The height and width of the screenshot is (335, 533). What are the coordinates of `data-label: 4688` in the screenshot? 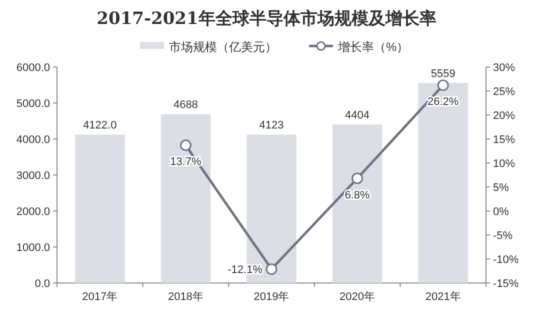 It's located at (185, 105).